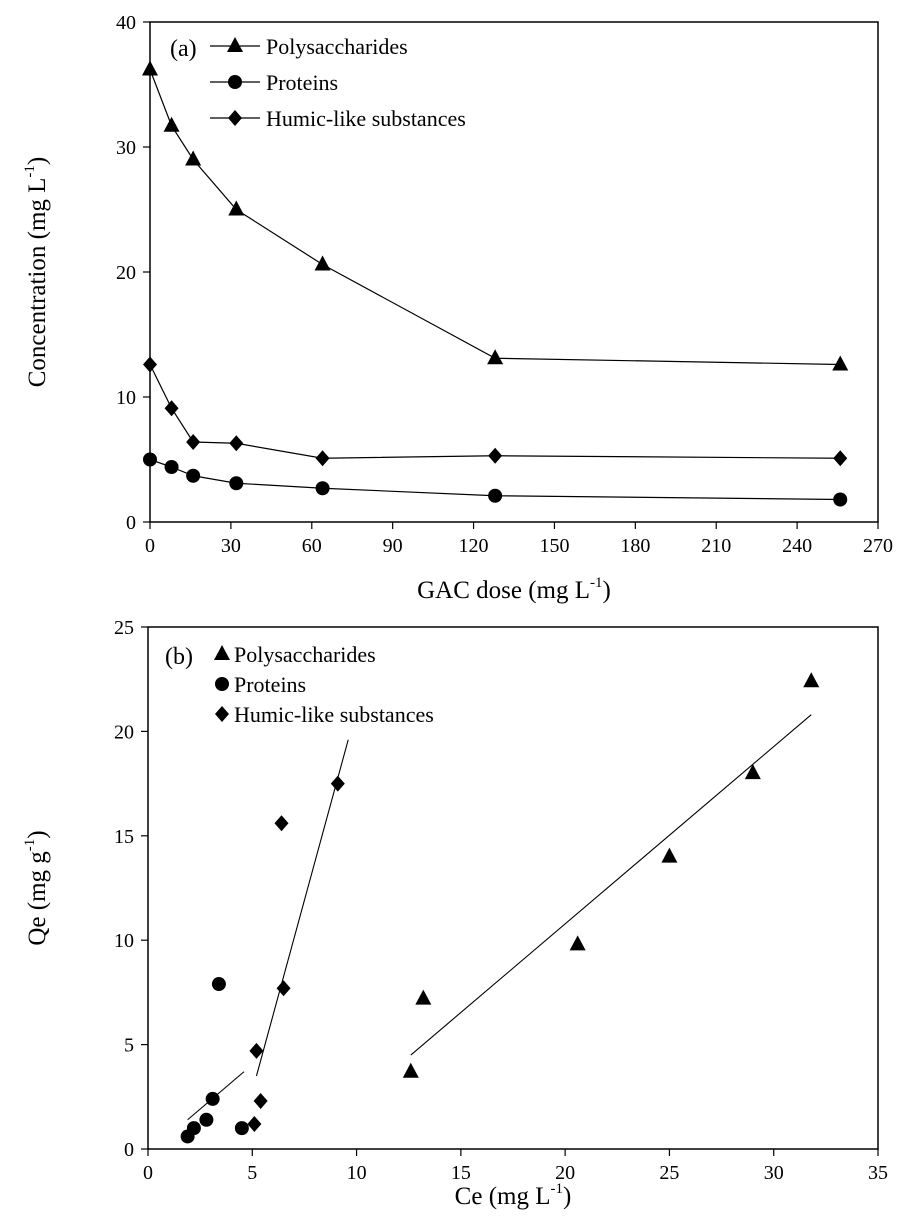  I want to click on panel-a-panel-label: (a), so click(183, 49).